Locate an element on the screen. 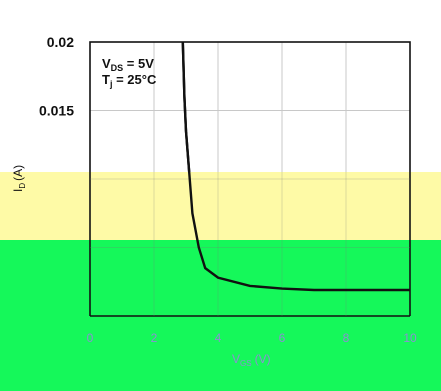 The height and width of the screenshot is (391, 441). svg-text: Tj = 25°C is located at coordinates (129, 80).